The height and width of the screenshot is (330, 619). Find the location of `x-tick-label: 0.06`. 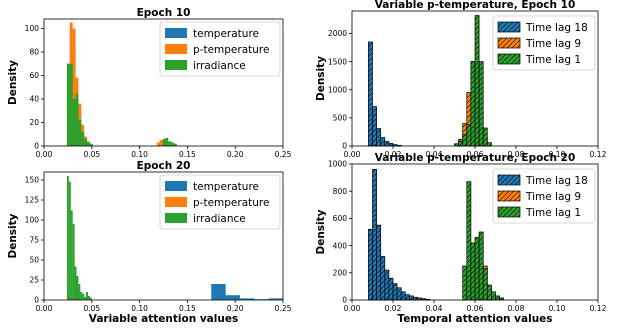

x-tick-label: 0.06 is located at coordinates (475, 308).